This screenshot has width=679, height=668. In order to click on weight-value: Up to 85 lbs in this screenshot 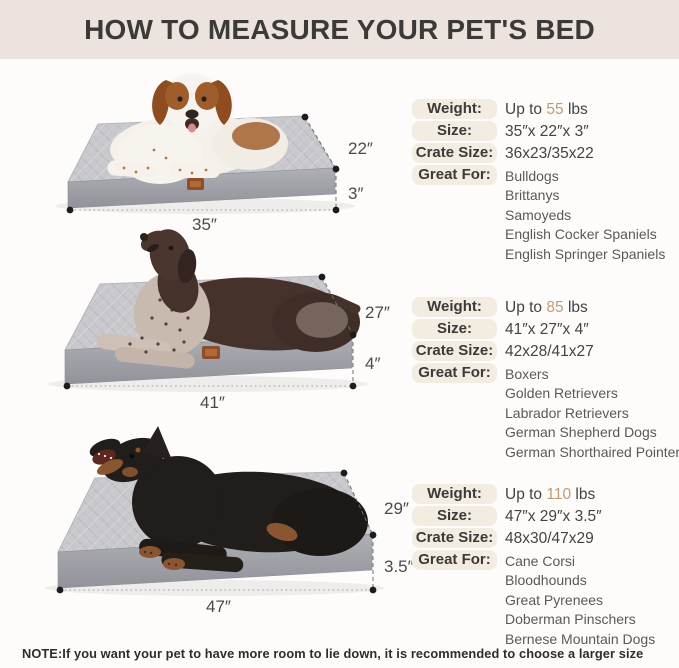, I will do `click(546, 307)`.